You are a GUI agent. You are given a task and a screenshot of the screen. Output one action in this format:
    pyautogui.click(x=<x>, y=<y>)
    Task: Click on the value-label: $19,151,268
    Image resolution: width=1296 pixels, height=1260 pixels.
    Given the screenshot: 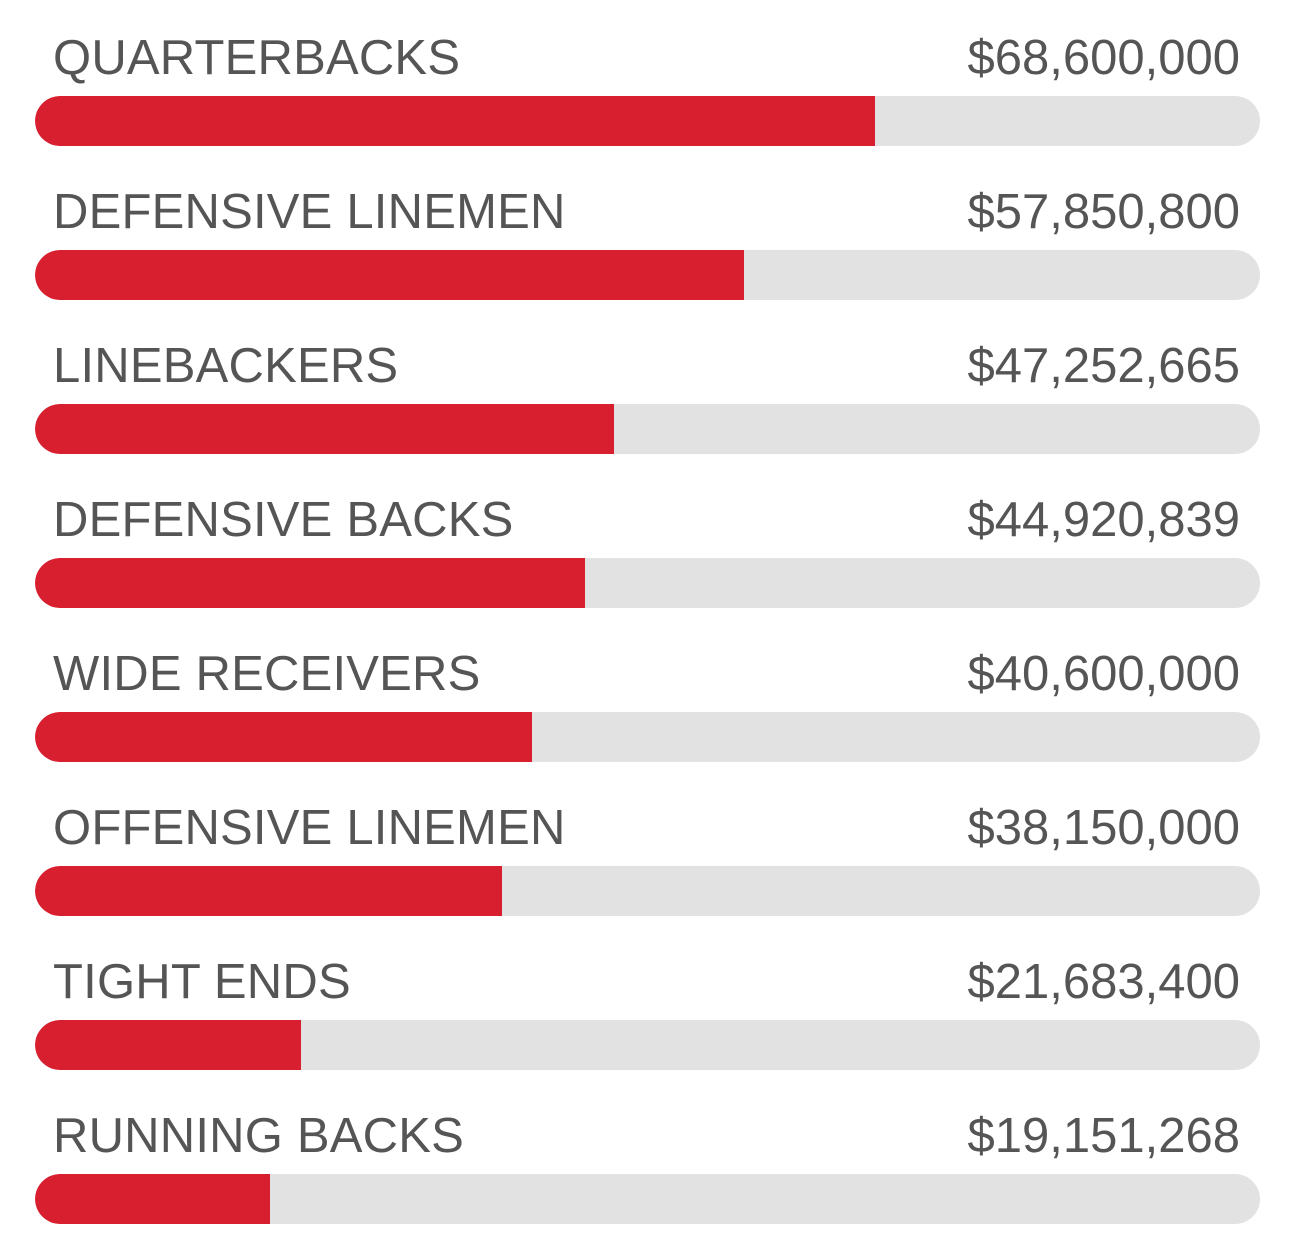 What is the action you would take?
    pyautogui.click(x=1104, y=1136)
    